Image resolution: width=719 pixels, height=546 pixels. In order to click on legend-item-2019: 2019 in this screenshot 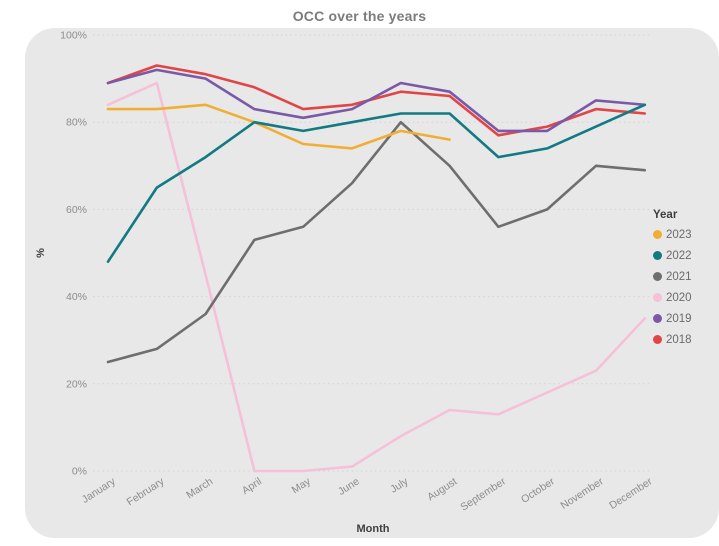, I will do `click(685, 318)`.